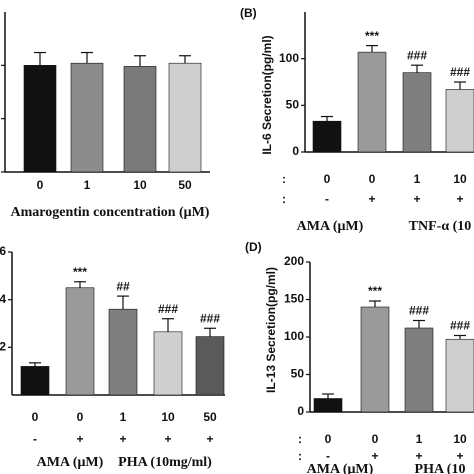 The height and width of the screenshot is (474, 474). What do you see at coordinates (3, 347) in the screenshot?
I see `y-tick-label: 2` at bounding box center [3, 347].